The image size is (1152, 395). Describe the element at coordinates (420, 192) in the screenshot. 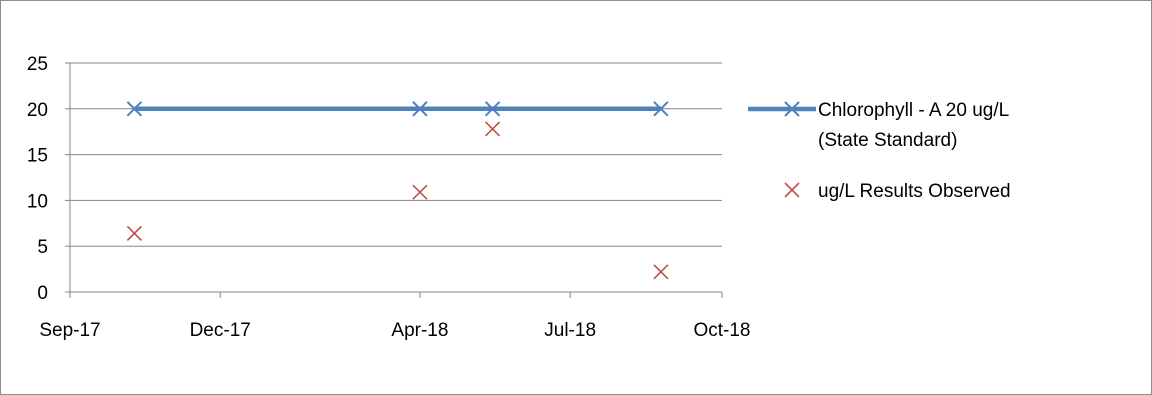

I see `data-point-s1-p1` at that location.